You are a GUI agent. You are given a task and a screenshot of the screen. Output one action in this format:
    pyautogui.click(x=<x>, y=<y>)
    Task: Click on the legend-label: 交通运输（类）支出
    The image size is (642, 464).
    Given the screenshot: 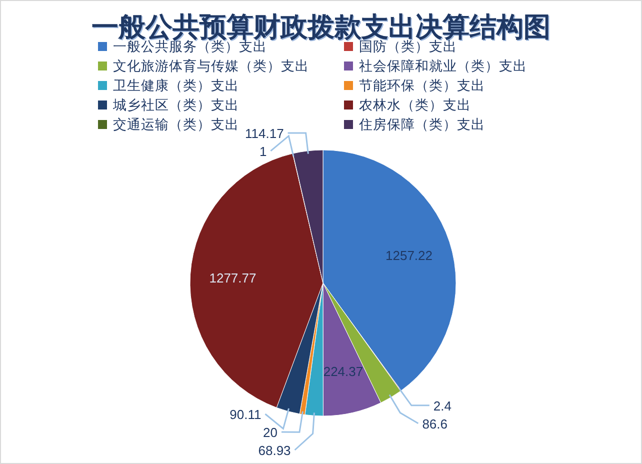 What is the action you would take?
    pyautogui.click(x=176, y=124)
    